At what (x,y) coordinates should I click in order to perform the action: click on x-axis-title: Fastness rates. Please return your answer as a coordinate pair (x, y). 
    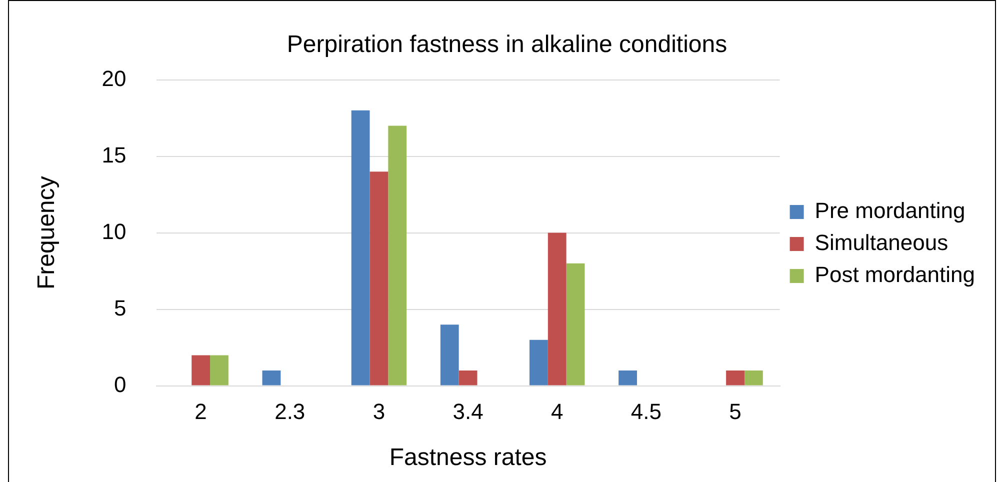
    Looking at the image, I should click on (468, 458).